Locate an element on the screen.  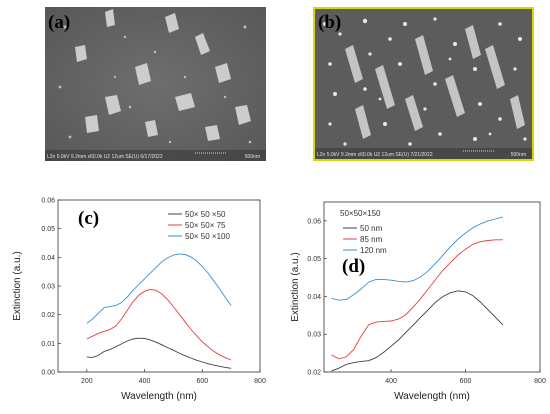
chart-c-xtick-label: 200 is located at coordinates (87, 381).